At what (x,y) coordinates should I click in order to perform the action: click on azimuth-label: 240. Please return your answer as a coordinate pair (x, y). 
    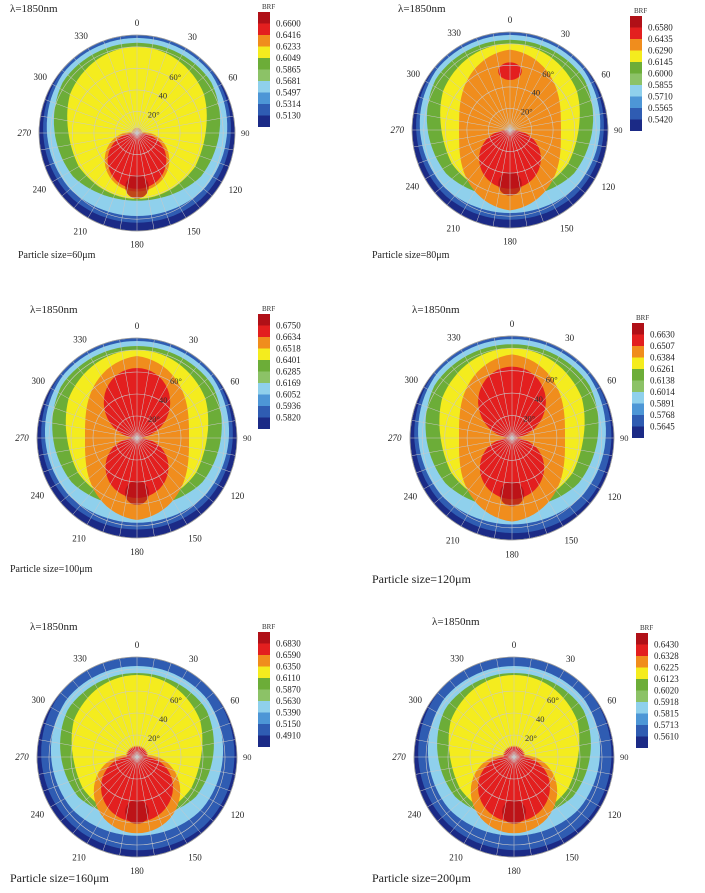
    Looking at the image, I should click on (40, 189).